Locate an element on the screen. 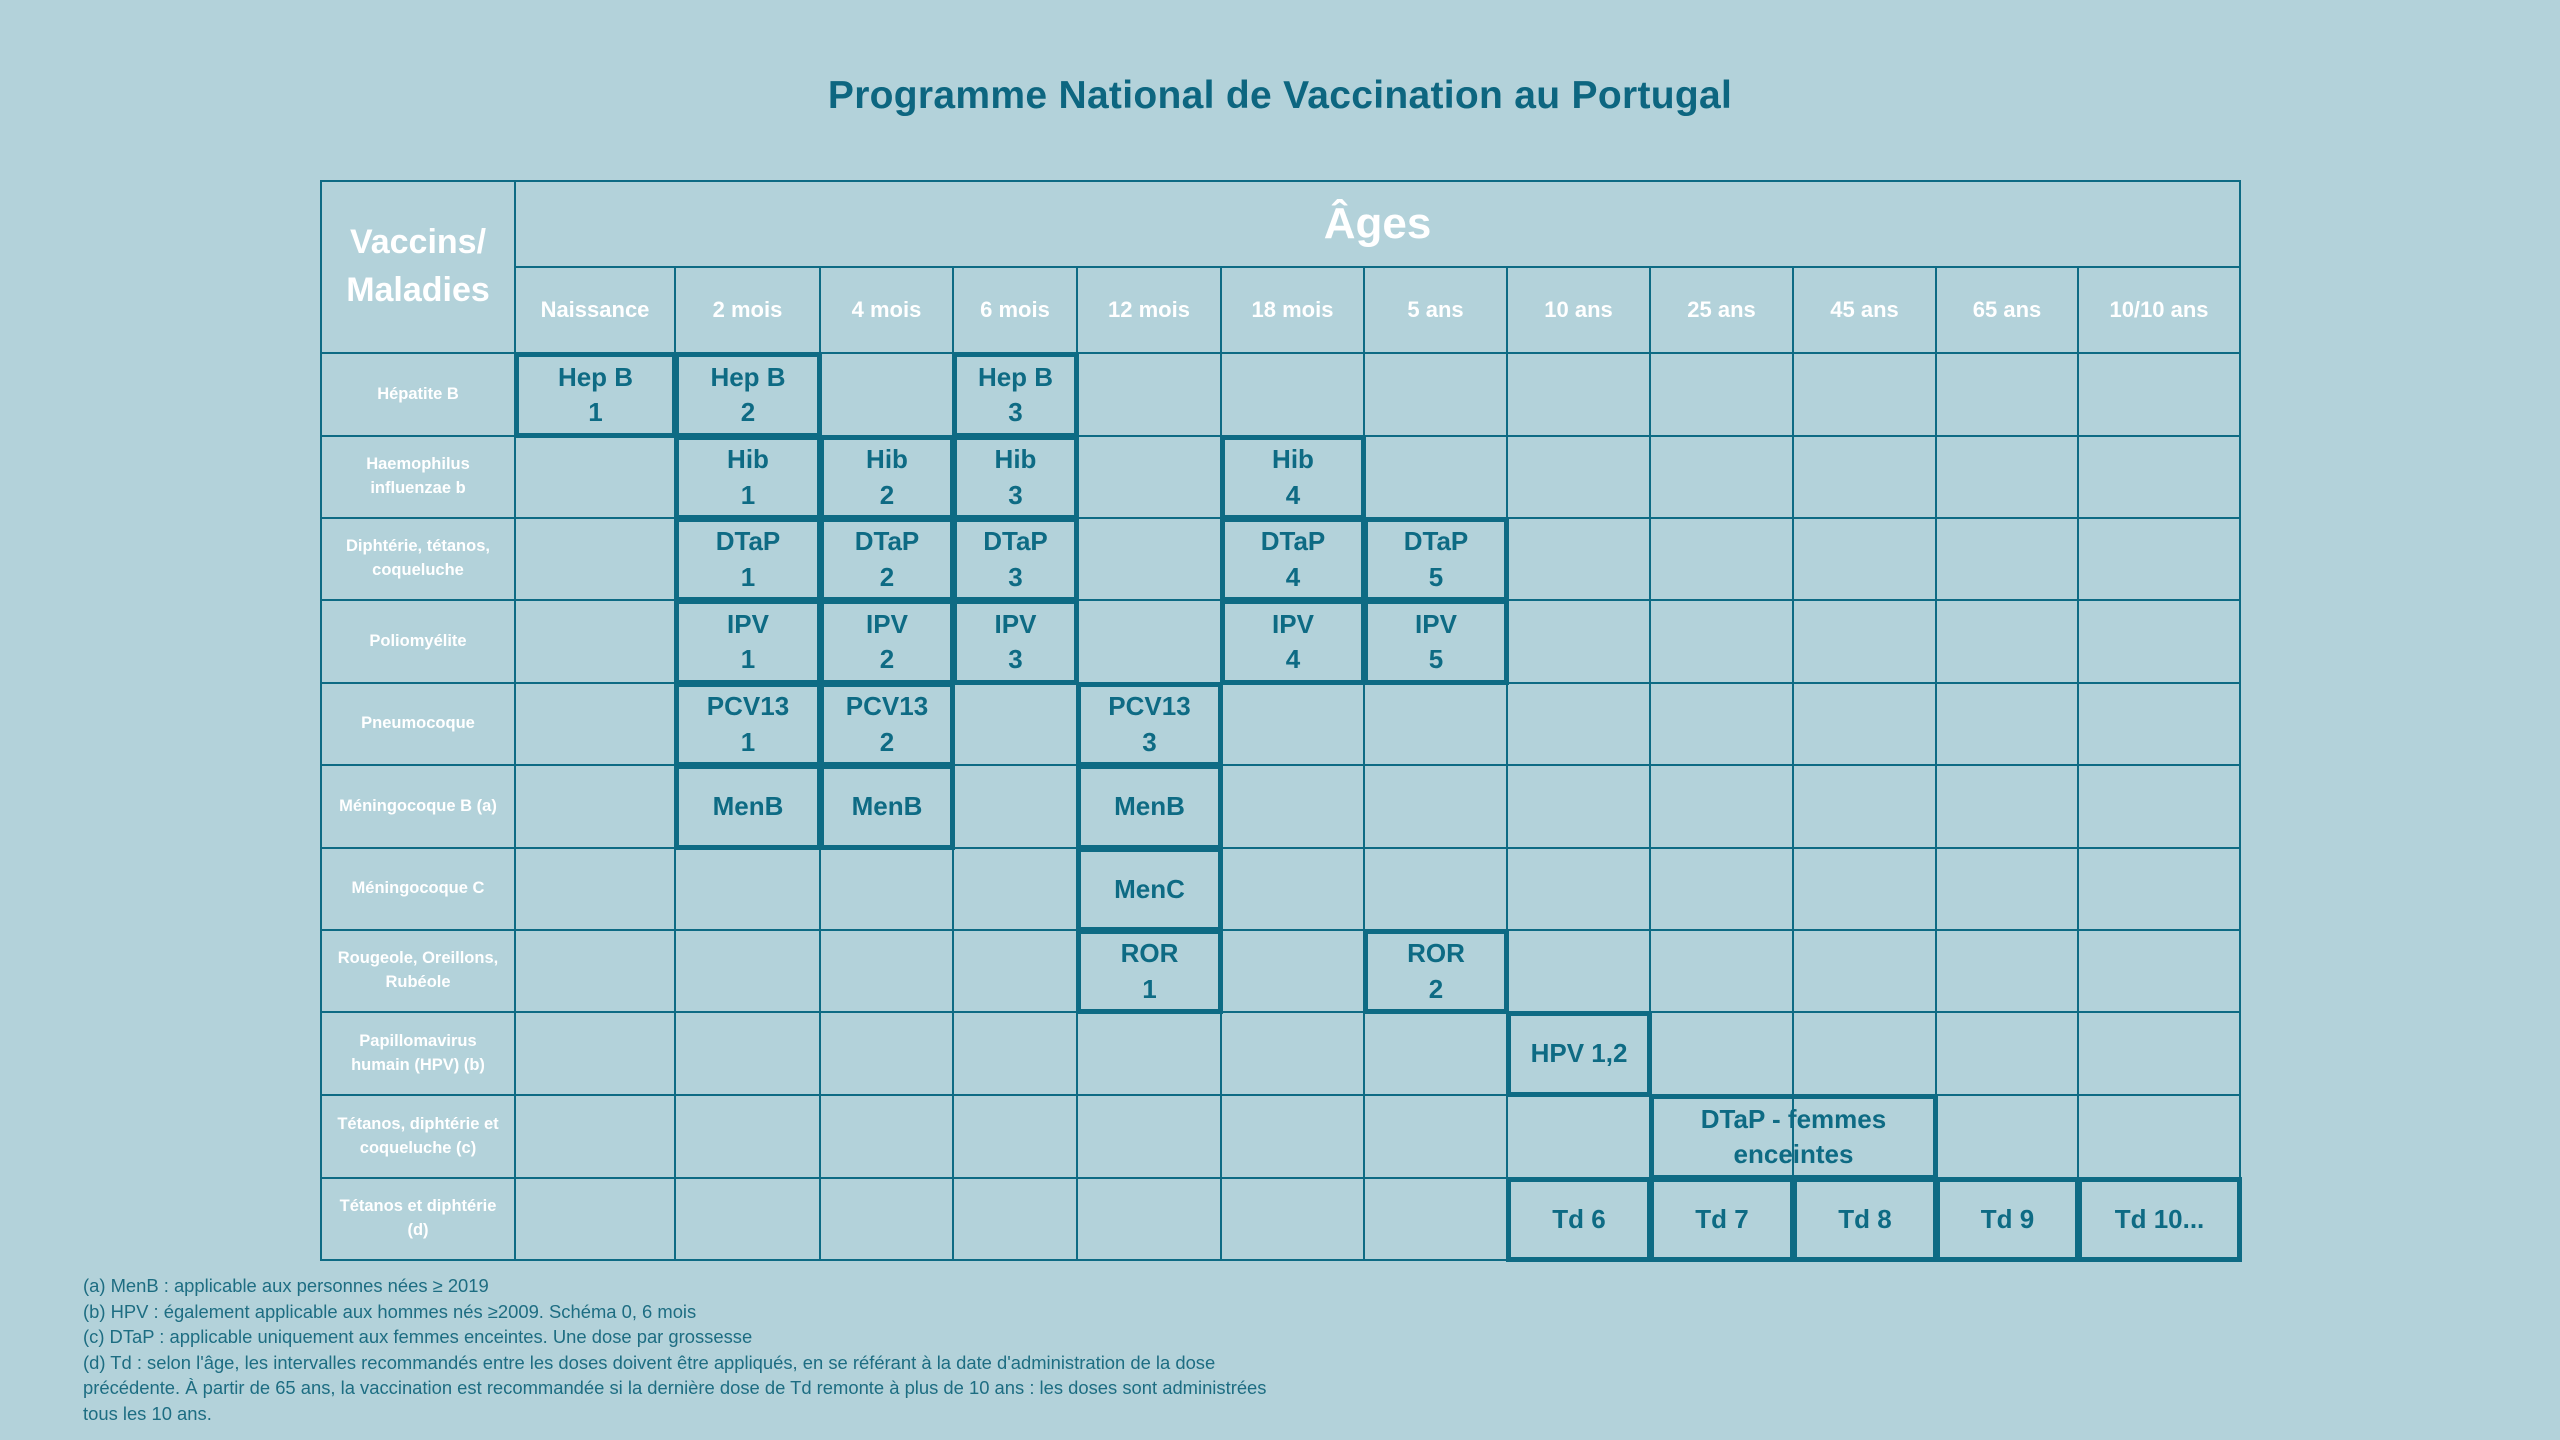 This screenshot has height=1440, width=2560. dose-cell: Hib 3 is located at coordinates (1015, 477).